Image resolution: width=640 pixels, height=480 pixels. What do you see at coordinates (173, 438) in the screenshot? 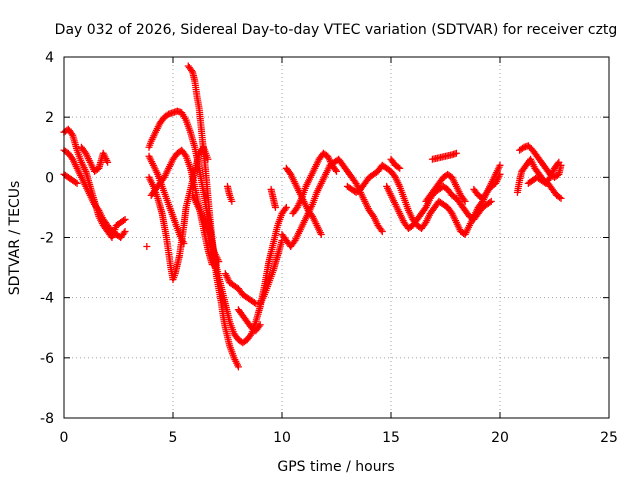
I see `x-tick-label: 5` at bounding box center [173, 438].